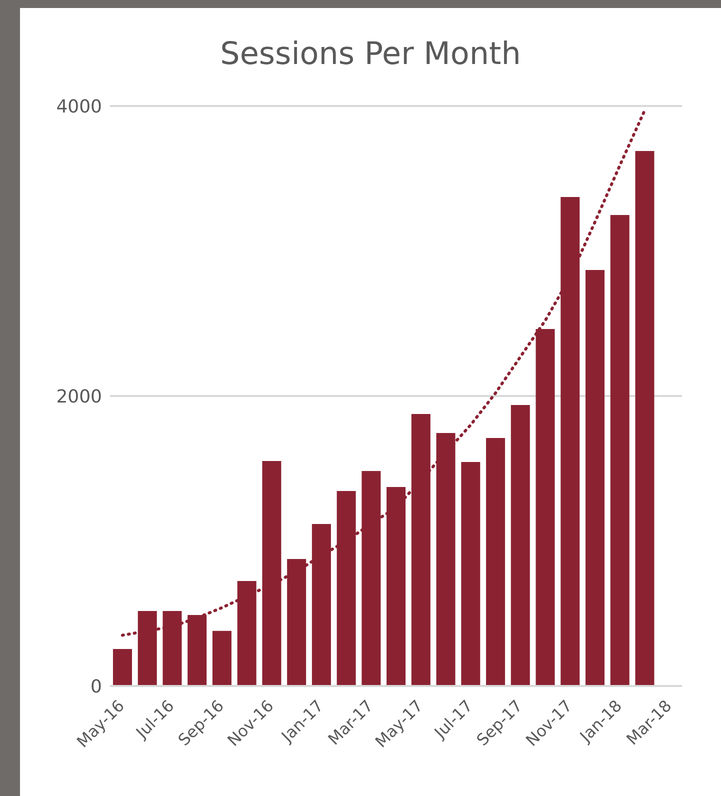  What do you see at coordinates (370, 54) in the screenshot?
I see `chart-title: Sessions Per Month` at bounding box center [370, 54].